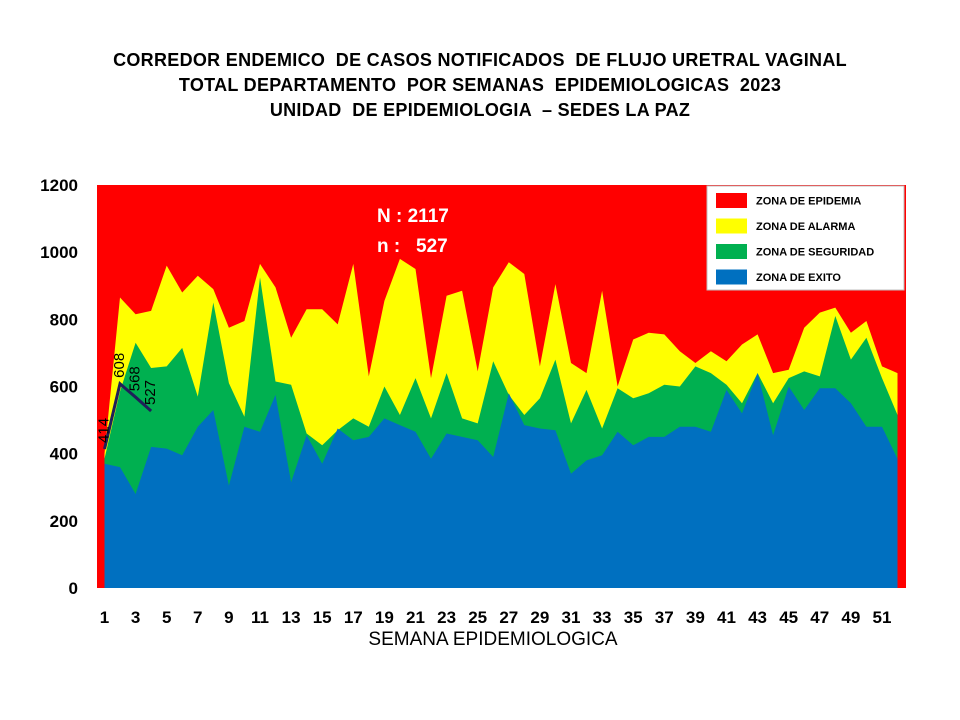 The height and width of the screenshot is (720, 960). I want to click on current-cases-n: n : 527, so click(412, 246).